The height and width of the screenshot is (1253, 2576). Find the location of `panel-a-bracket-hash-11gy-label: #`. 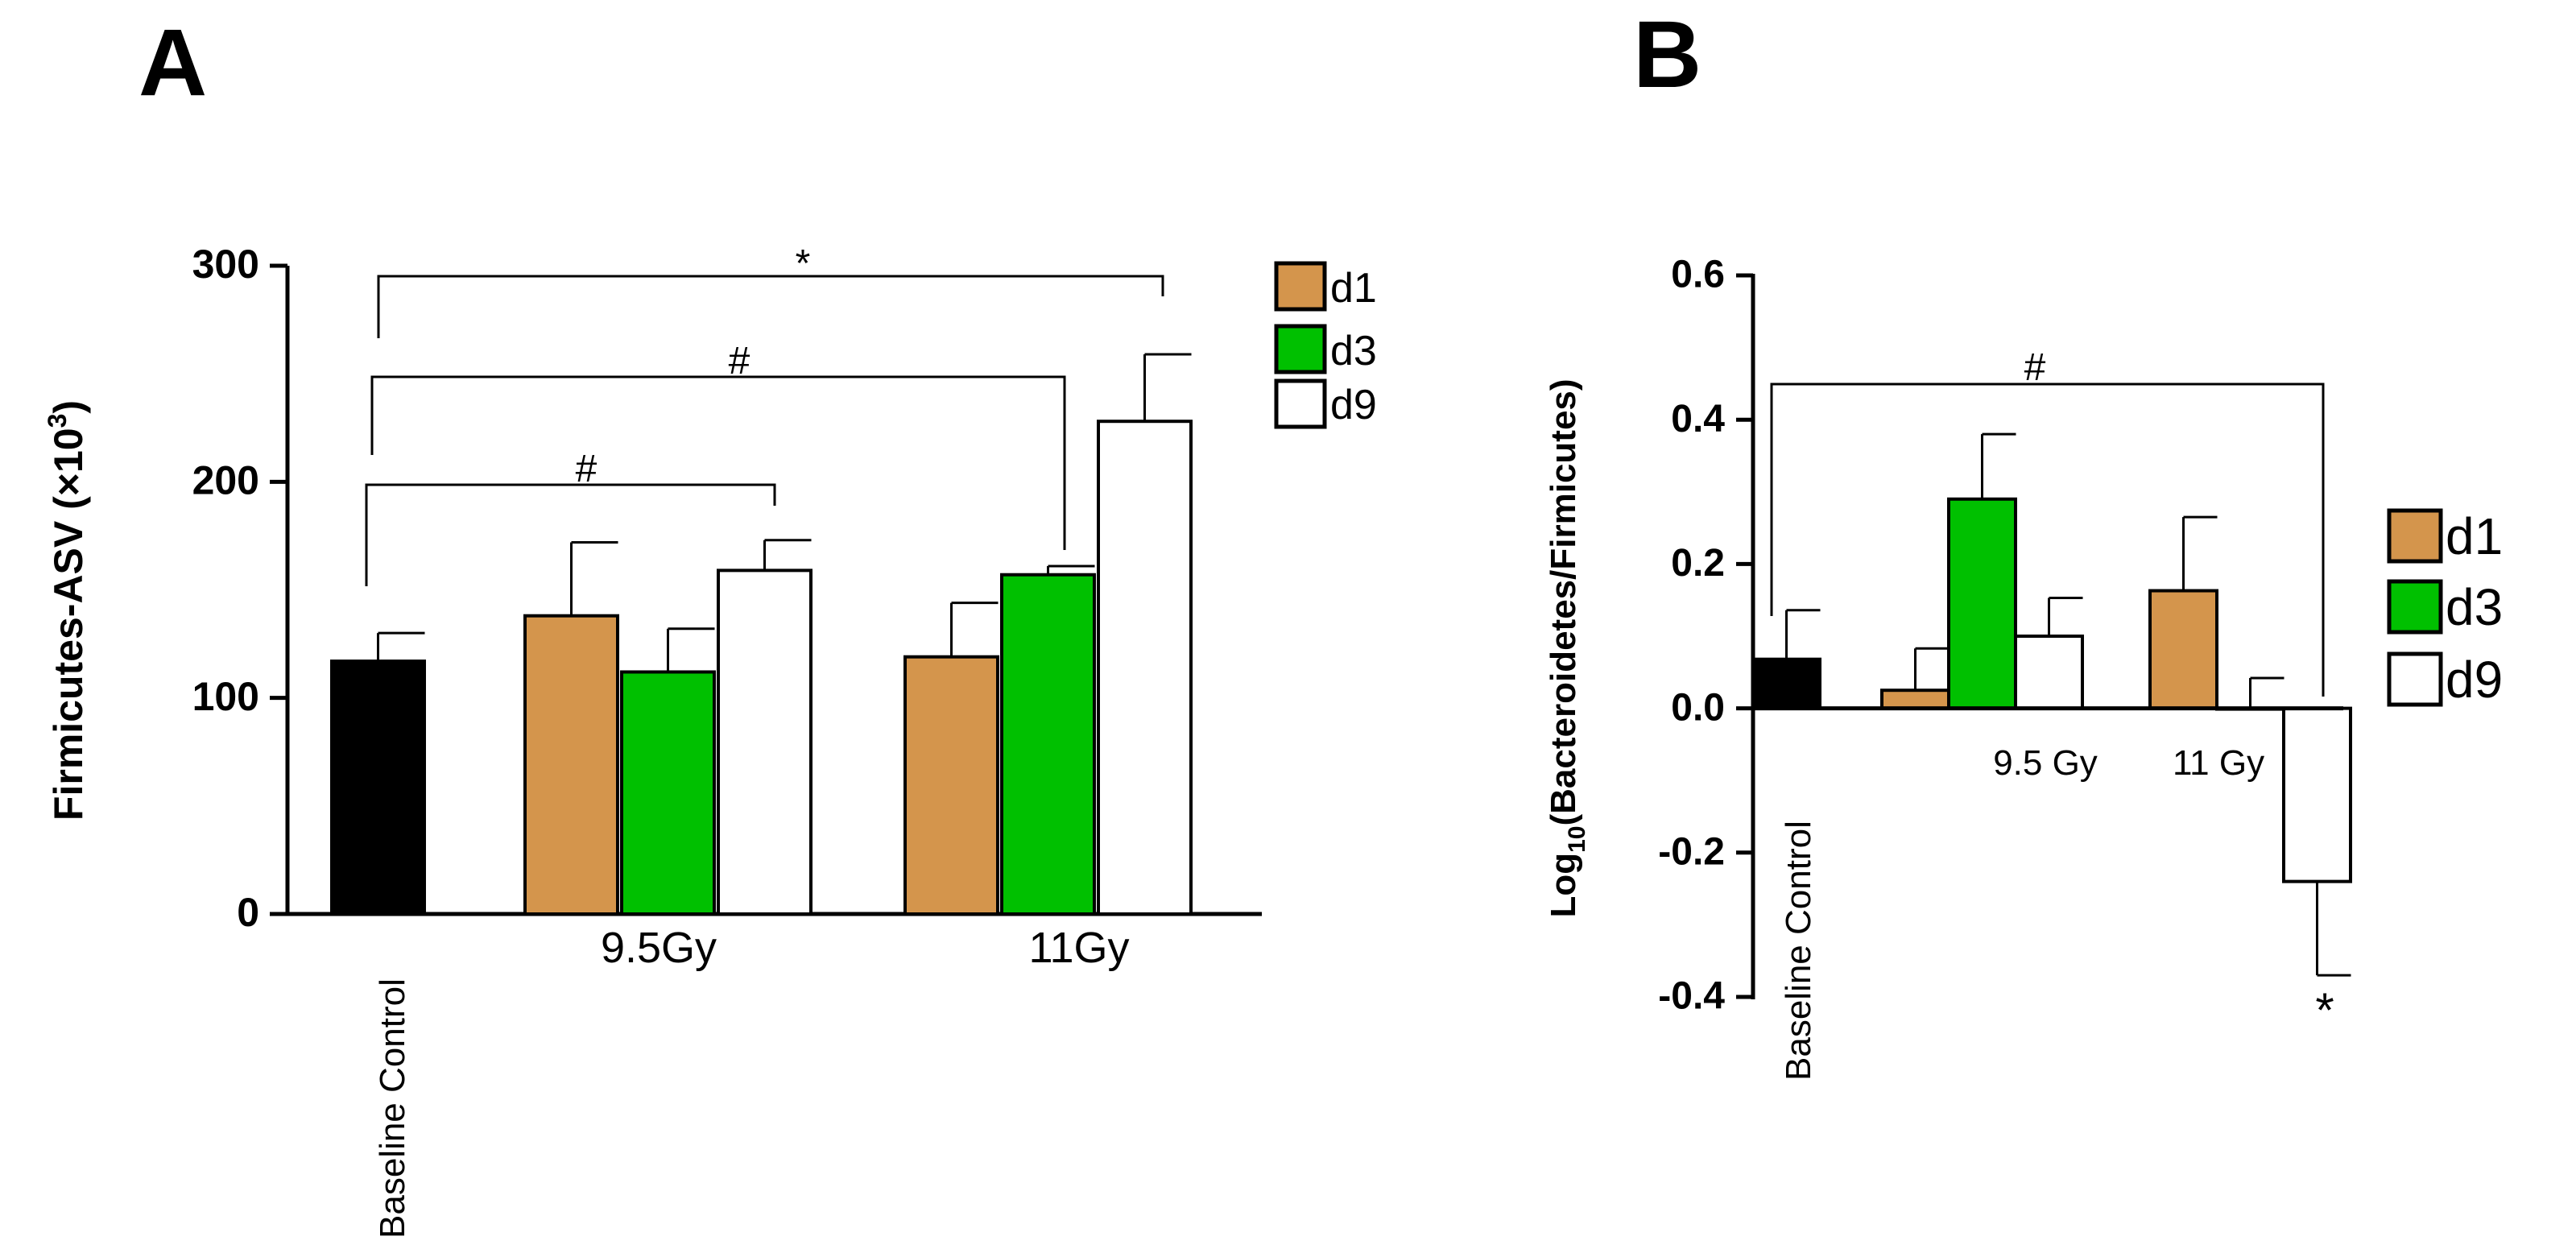

panel-a-bracket-hash-11gy-label: # is located at coordinates (740, 361).